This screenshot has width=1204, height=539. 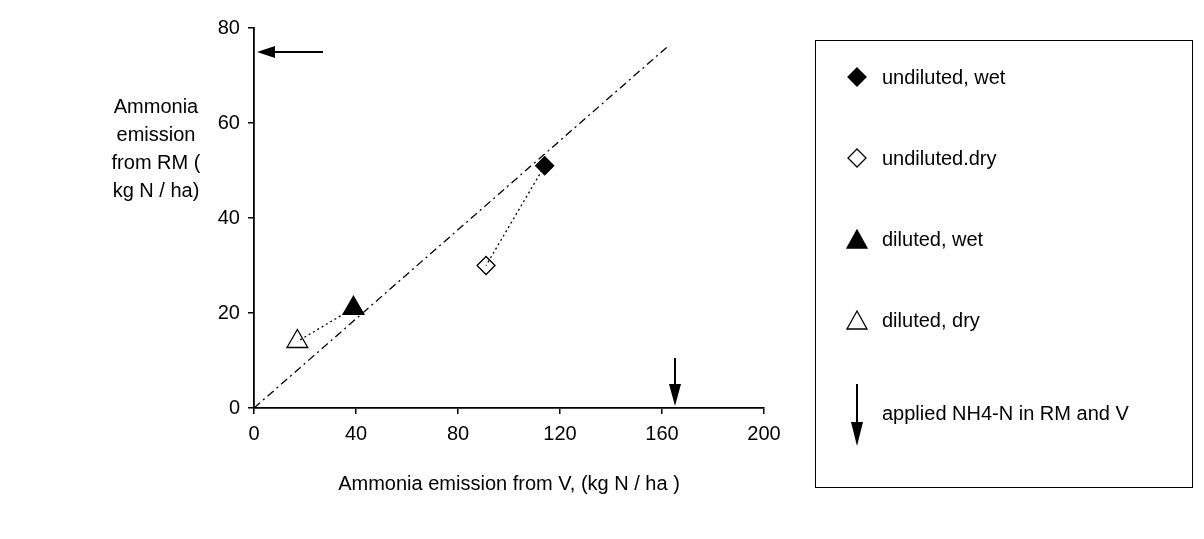 What do you see at coordinates (156, 148) in the screenshot?
I see `y-axis-title: Ammonia emission from RM ( kg N / ha)` at bounding box center [156, 148].